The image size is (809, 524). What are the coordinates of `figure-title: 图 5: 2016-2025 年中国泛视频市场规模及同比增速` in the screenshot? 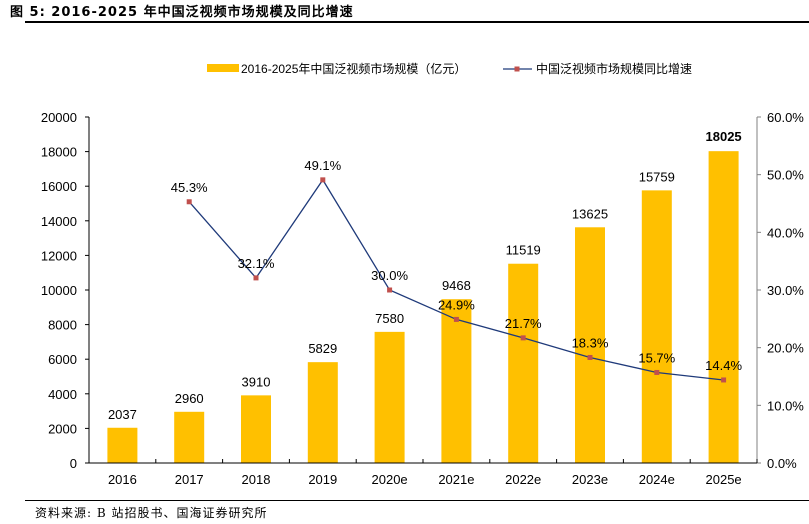 It's located at (182, 12).